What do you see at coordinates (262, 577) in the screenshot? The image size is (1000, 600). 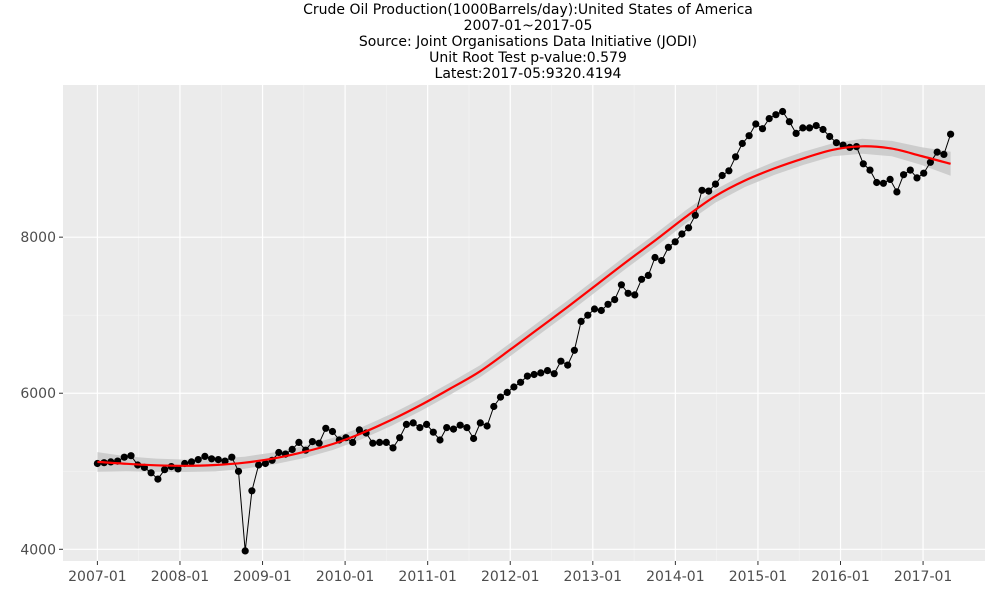 I see `x-tick-label: 2009-01` at bounding box center [262, 577].